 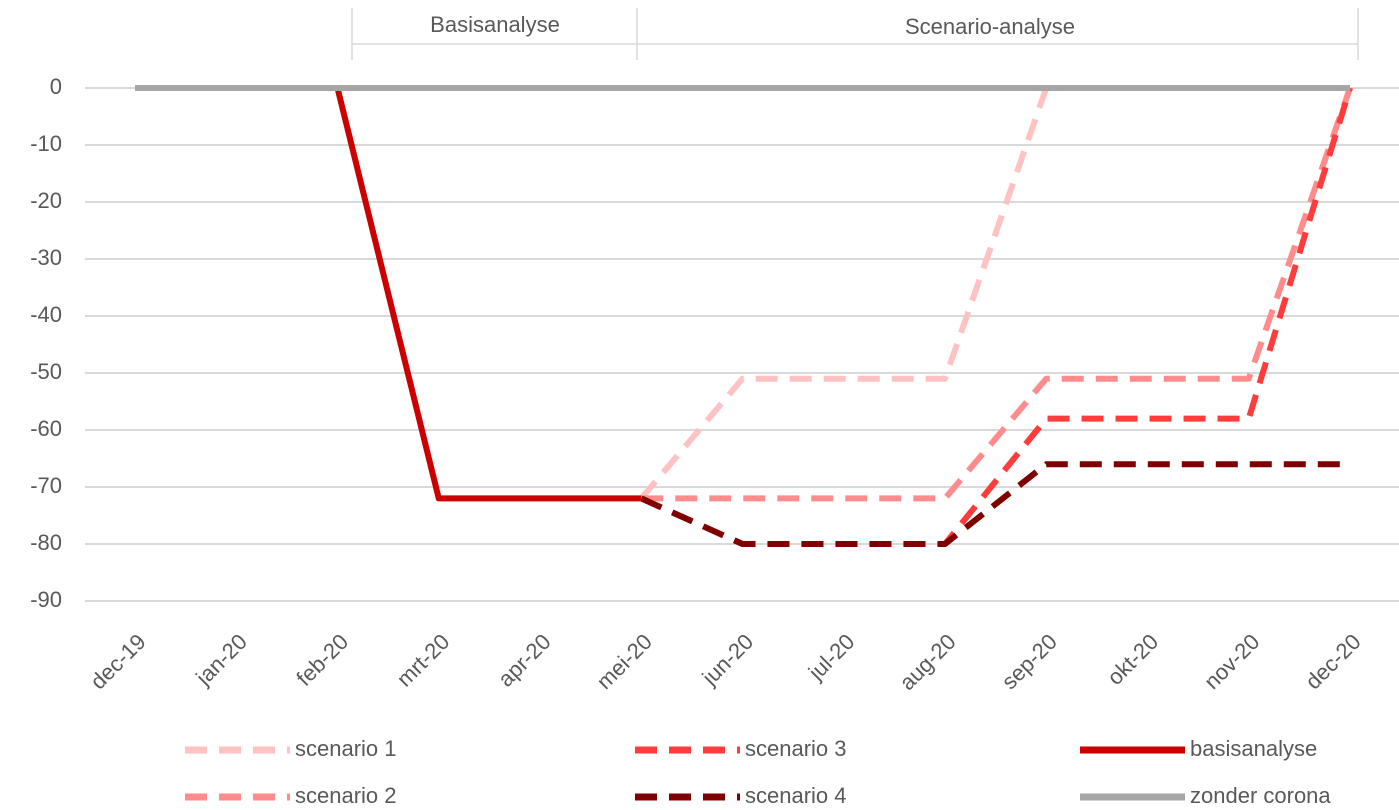 I want to click on x-tick-label: dec-20, so click(x=1332, y=661).